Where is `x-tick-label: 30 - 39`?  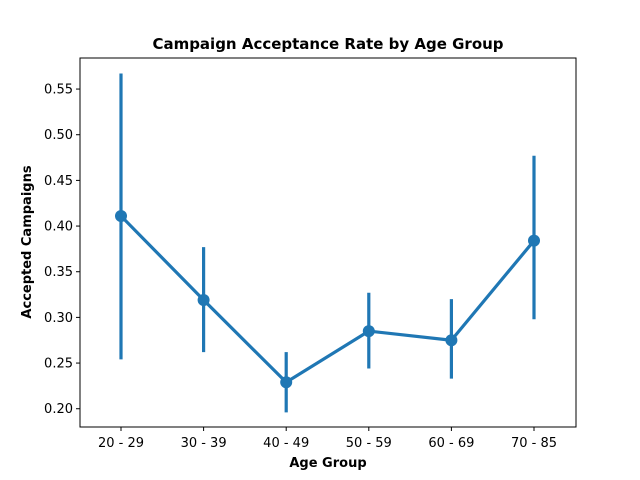
x-tick-label: 30 - 39 is located at coordinates (204, 443).